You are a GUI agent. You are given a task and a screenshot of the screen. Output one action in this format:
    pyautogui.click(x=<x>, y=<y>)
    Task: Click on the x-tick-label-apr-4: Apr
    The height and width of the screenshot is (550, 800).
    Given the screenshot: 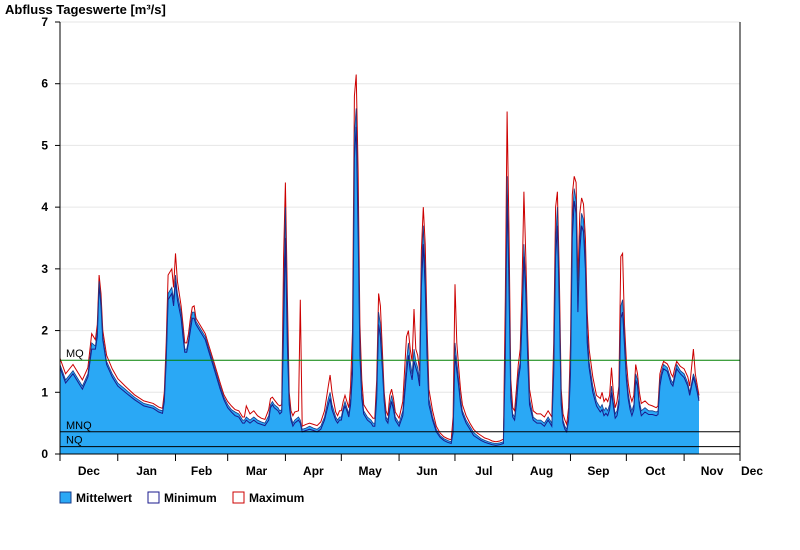 What is the action you would take?
    pyautogui.click(x=313, y=471)
    